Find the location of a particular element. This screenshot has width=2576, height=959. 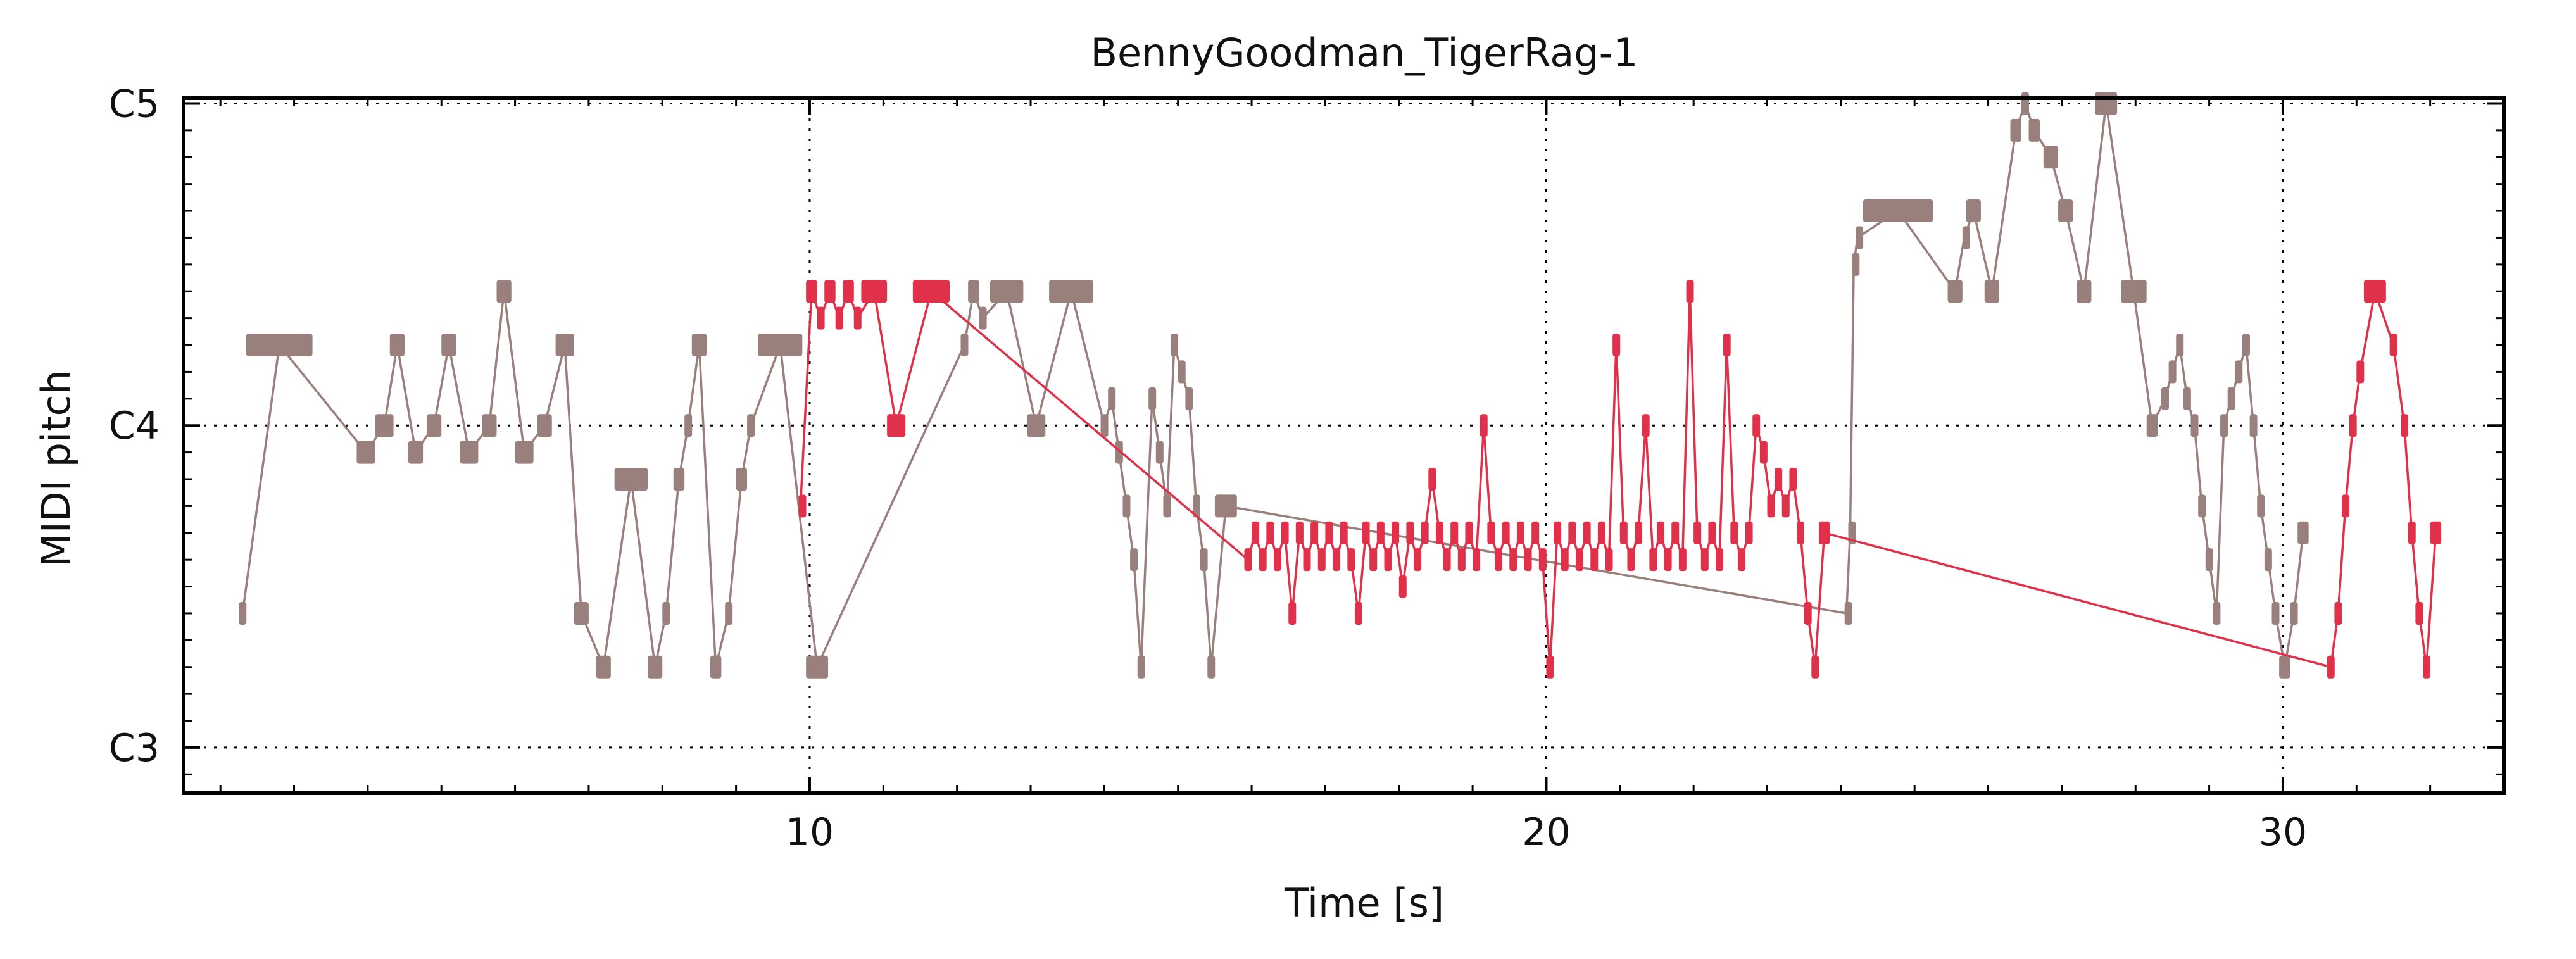

y-tick-label: C5 is located at coordinates (134, 104).